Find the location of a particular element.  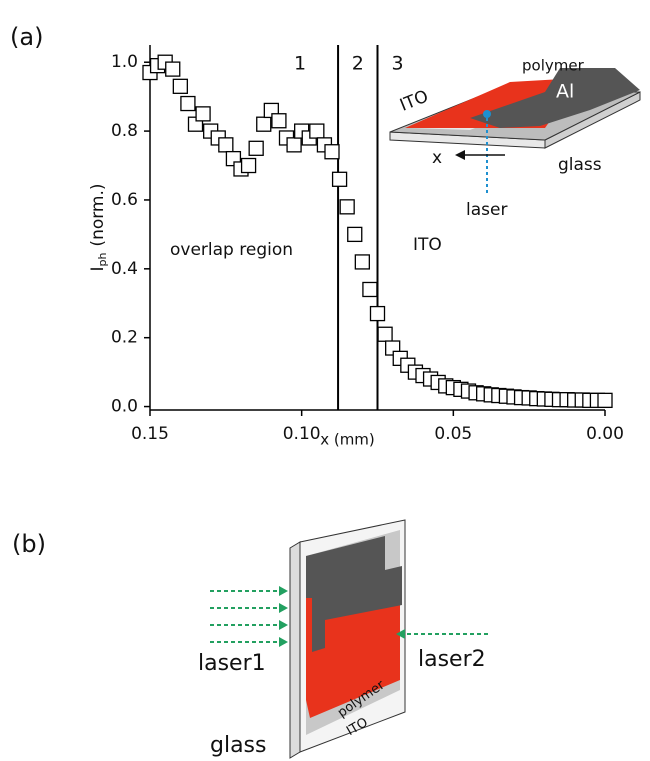

inset-label: ITO is located at coordinates (414, 100).